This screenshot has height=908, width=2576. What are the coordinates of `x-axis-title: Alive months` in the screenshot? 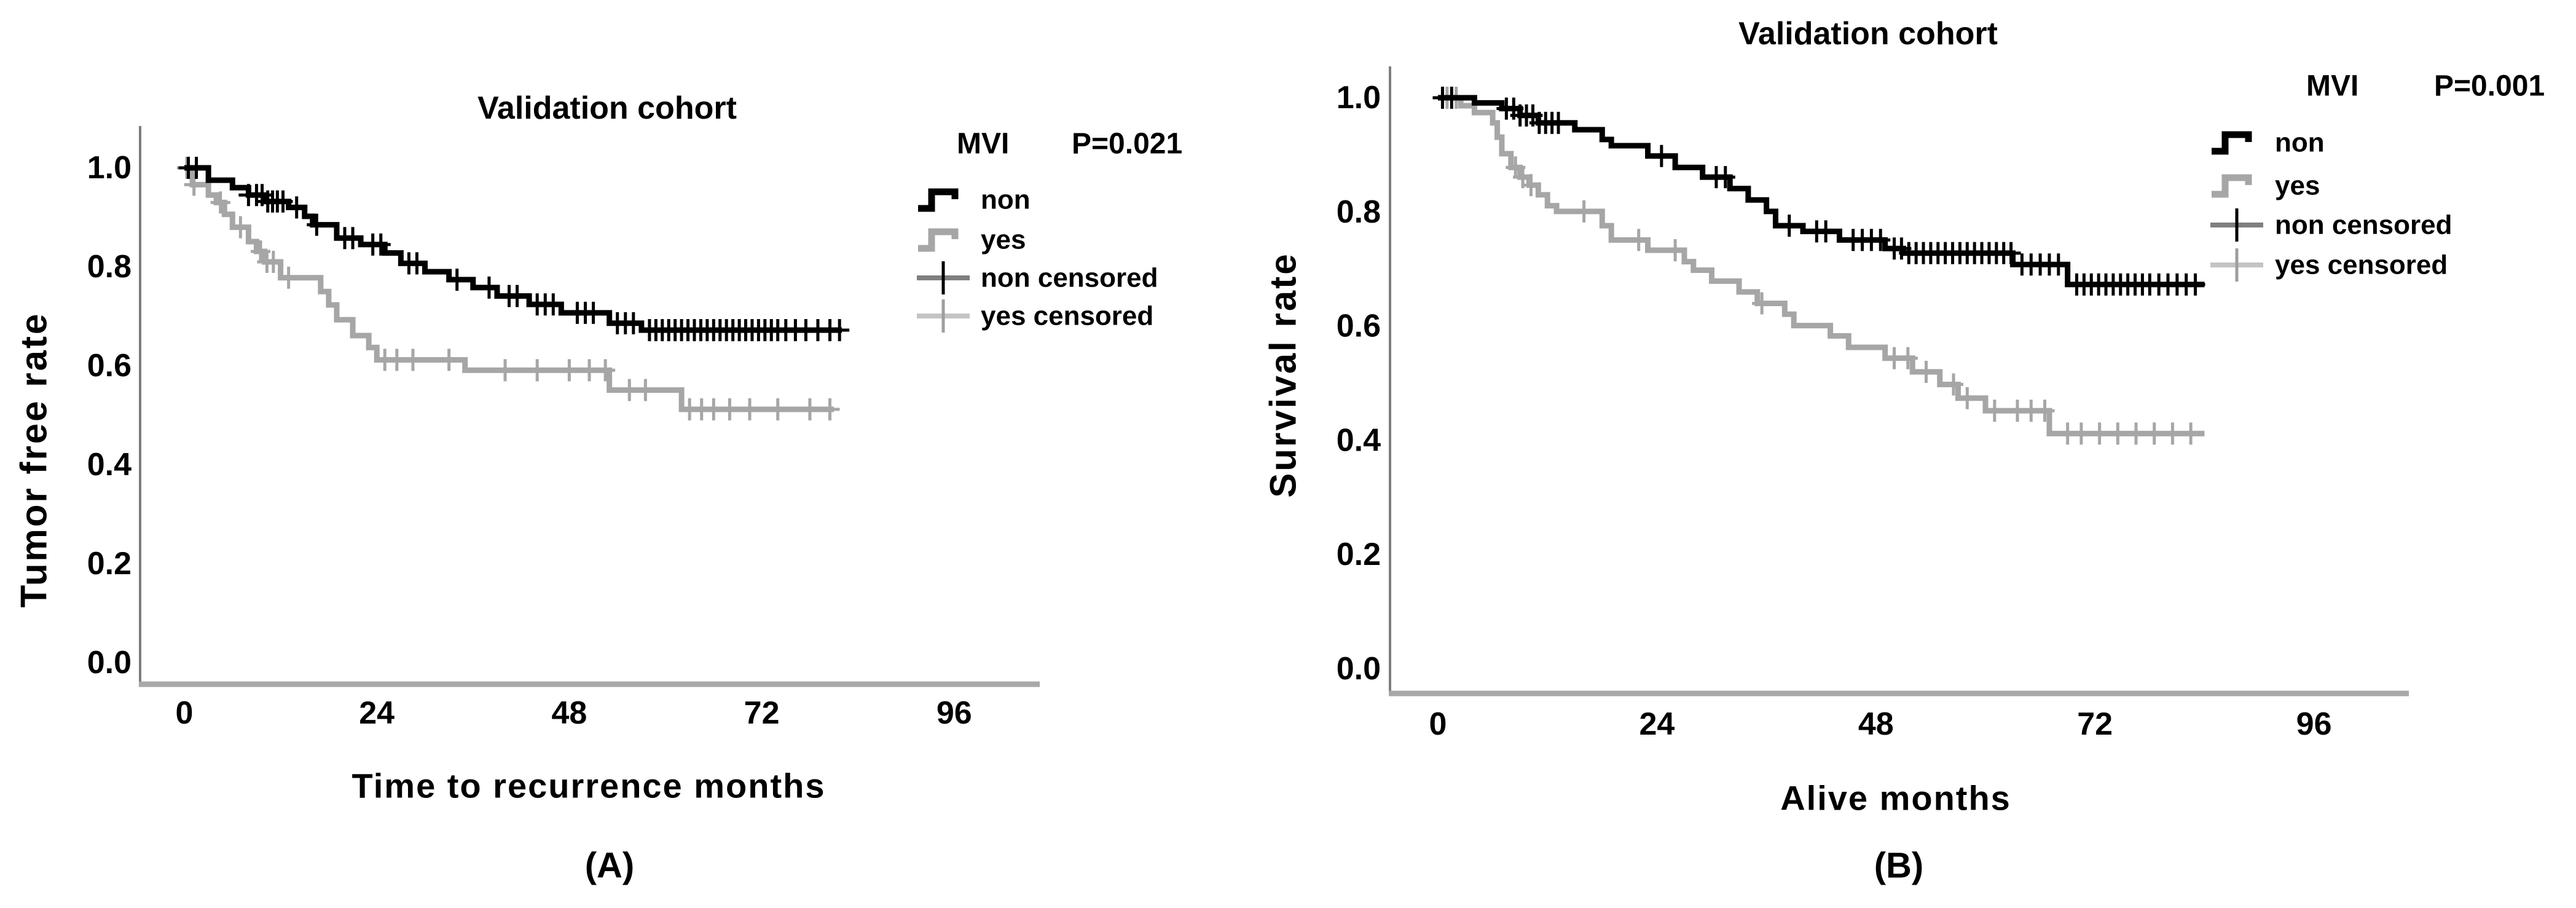 It's located at (1895, 798).